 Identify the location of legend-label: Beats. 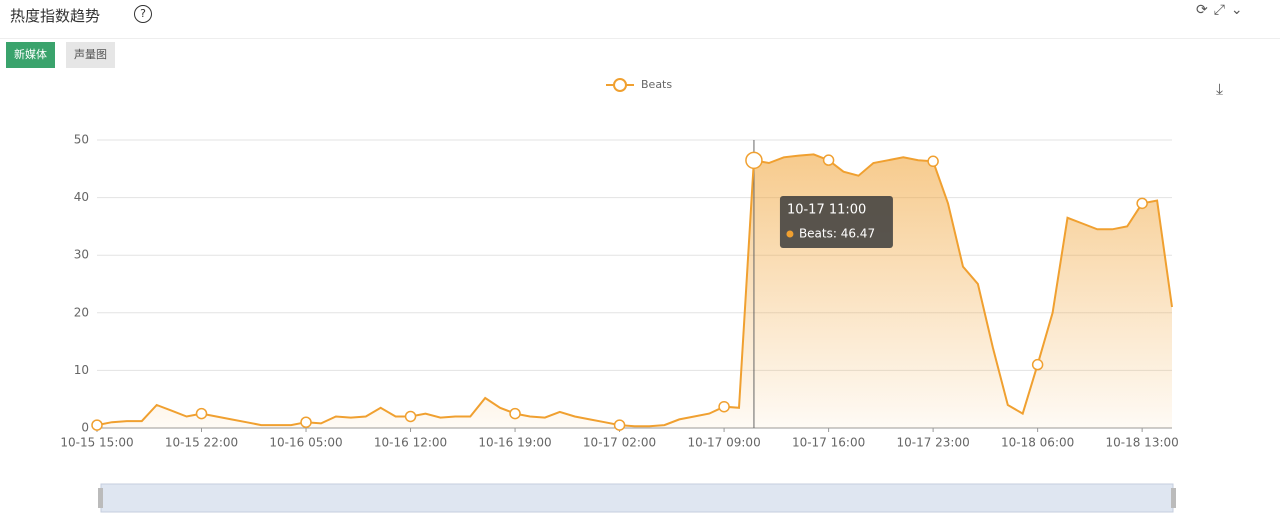
(656, 84).